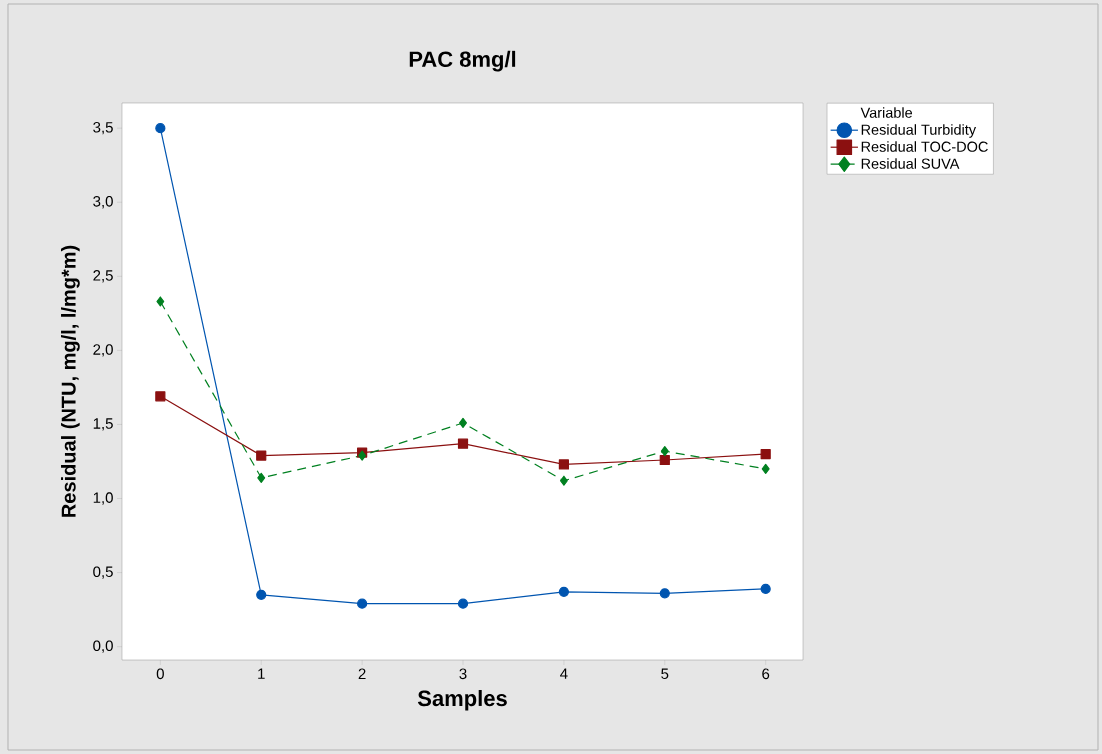 Image resolution: width=1102 pixels, height=754 pixels. Describe the element at coordinates (261, 673) in the screenshot. I see `x-tick-label: 1` at that location.